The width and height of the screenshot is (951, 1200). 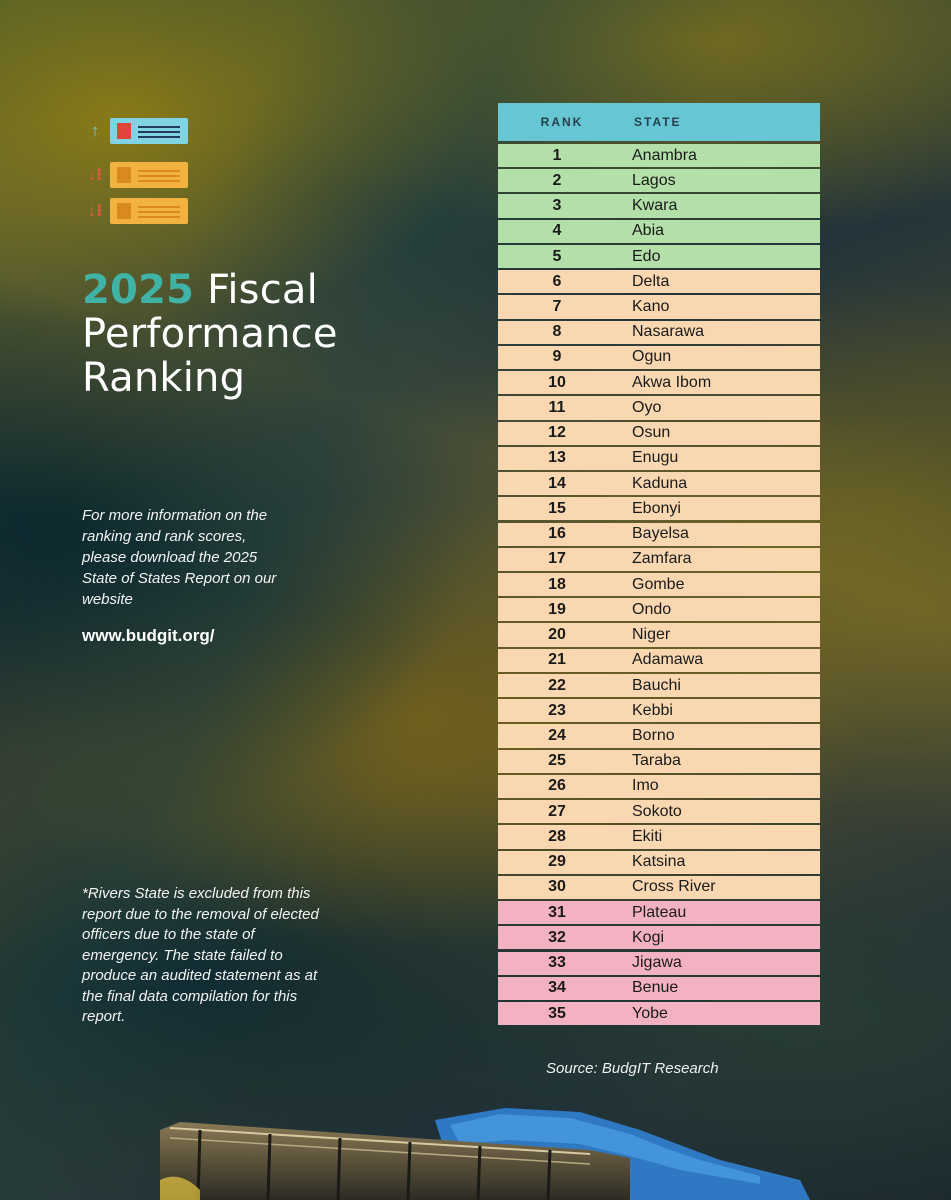 What do you see at coordinates (557, 483) in the screenshot?
I see `rank-cell: 14` at bounding box center [557, 483].